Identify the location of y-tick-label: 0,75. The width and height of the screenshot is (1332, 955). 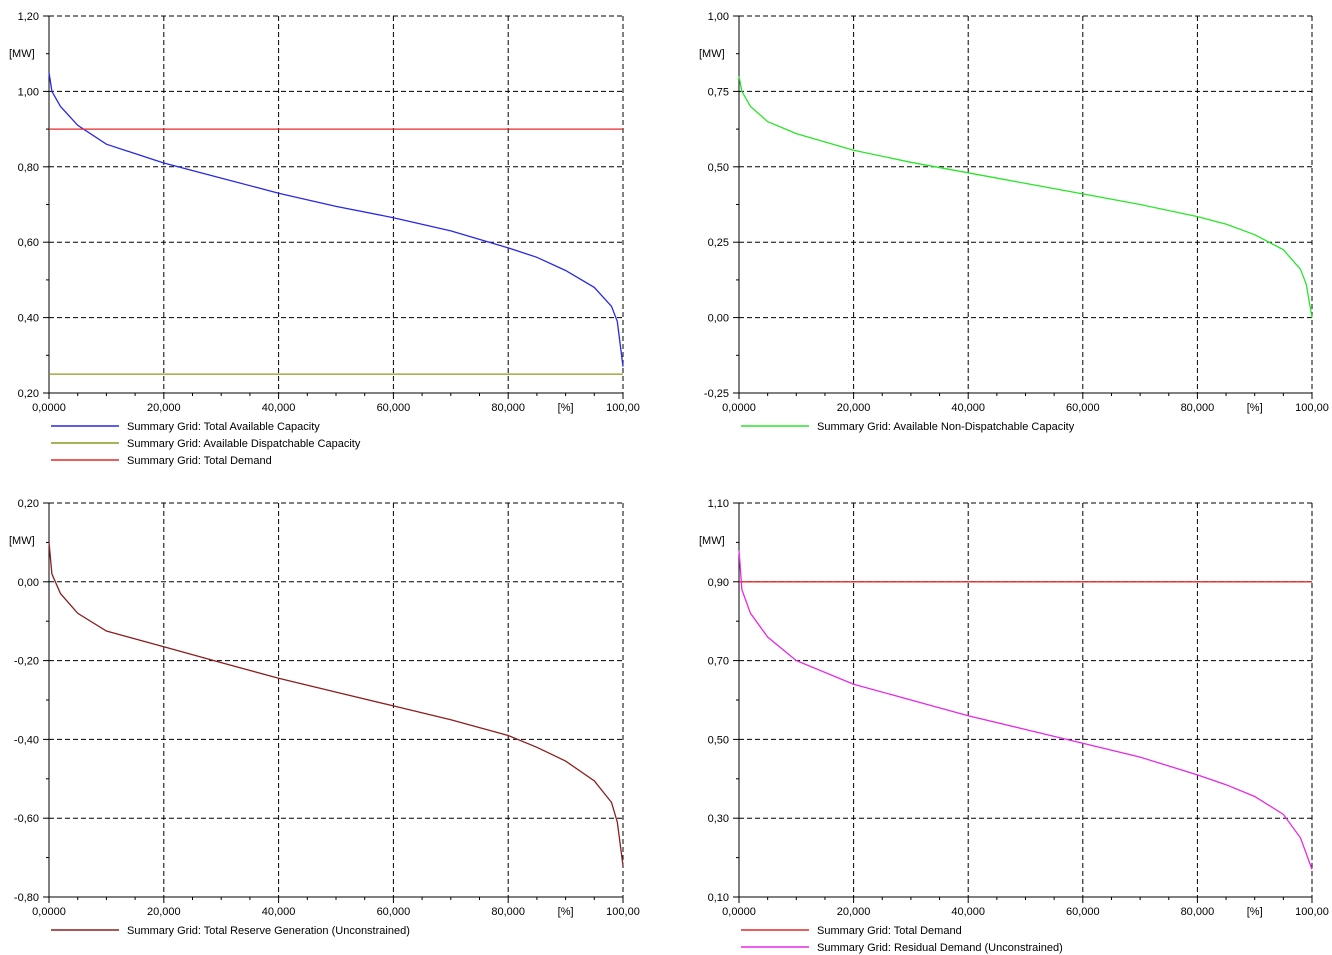
(718, 92).